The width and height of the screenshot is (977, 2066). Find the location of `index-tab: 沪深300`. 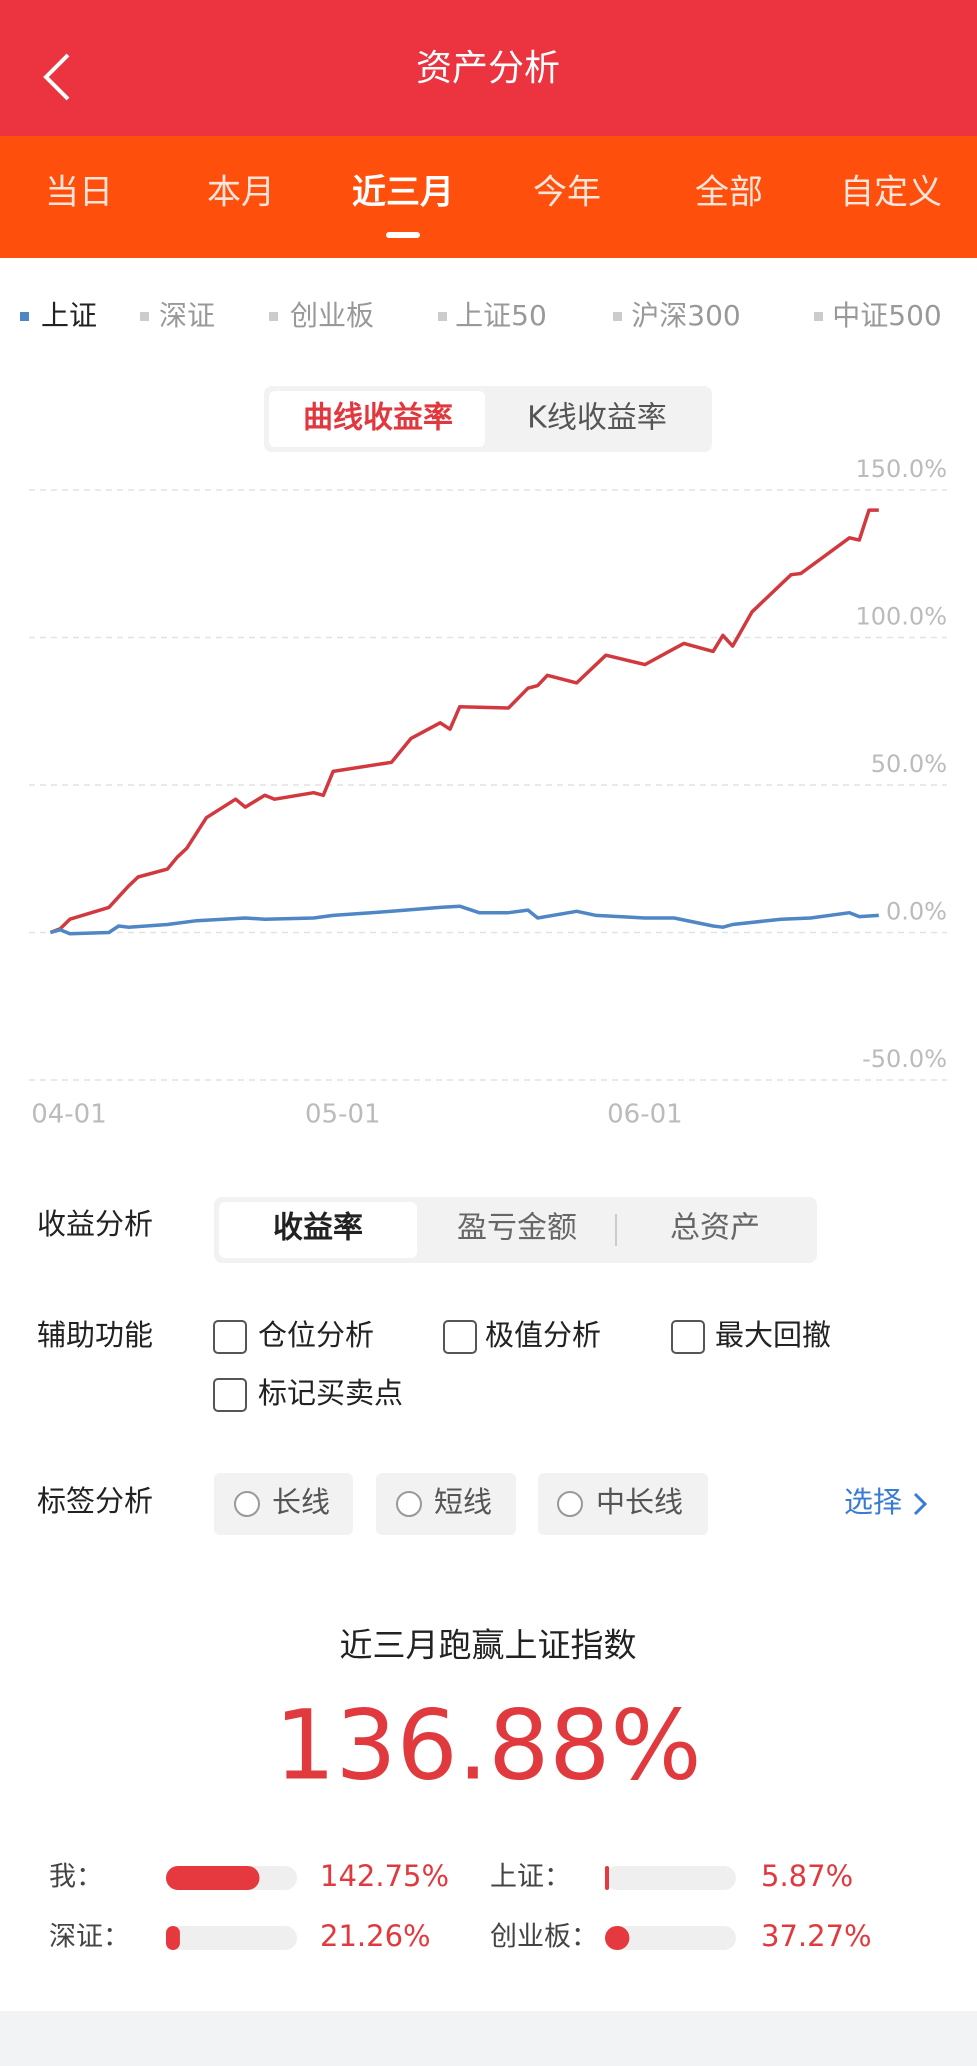

index-tab: 沪深300 is located at coordinates (685, 315).